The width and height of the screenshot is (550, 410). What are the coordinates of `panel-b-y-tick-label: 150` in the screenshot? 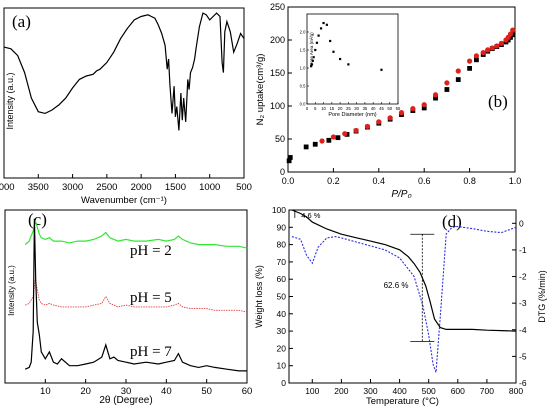 It's located at (277, 73).